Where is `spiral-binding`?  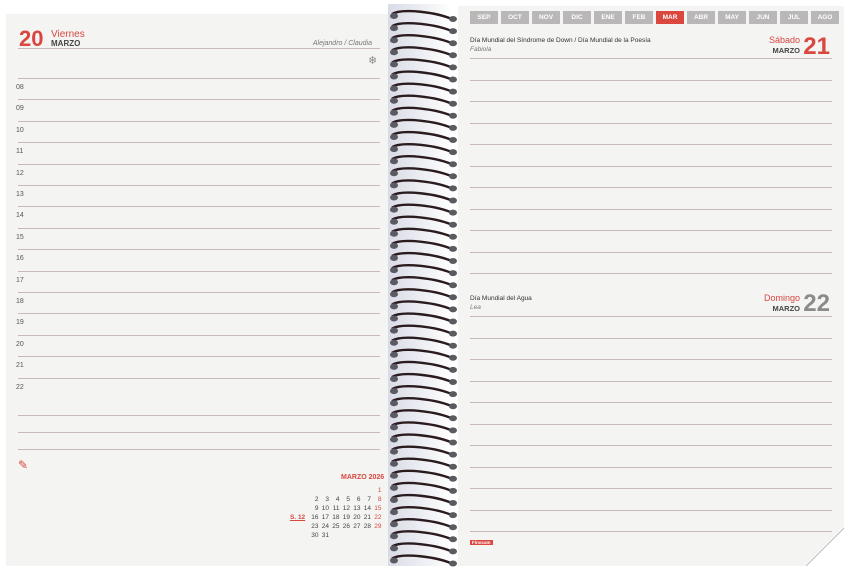
spiral-binding is located at coordinates (422, 285).